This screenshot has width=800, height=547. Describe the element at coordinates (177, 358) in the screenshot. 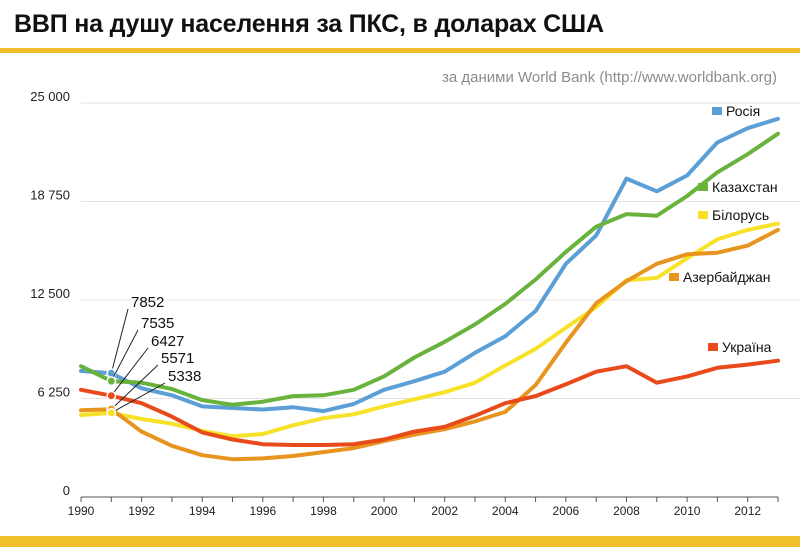

I see `annotation-value-label: 5571` at that location.